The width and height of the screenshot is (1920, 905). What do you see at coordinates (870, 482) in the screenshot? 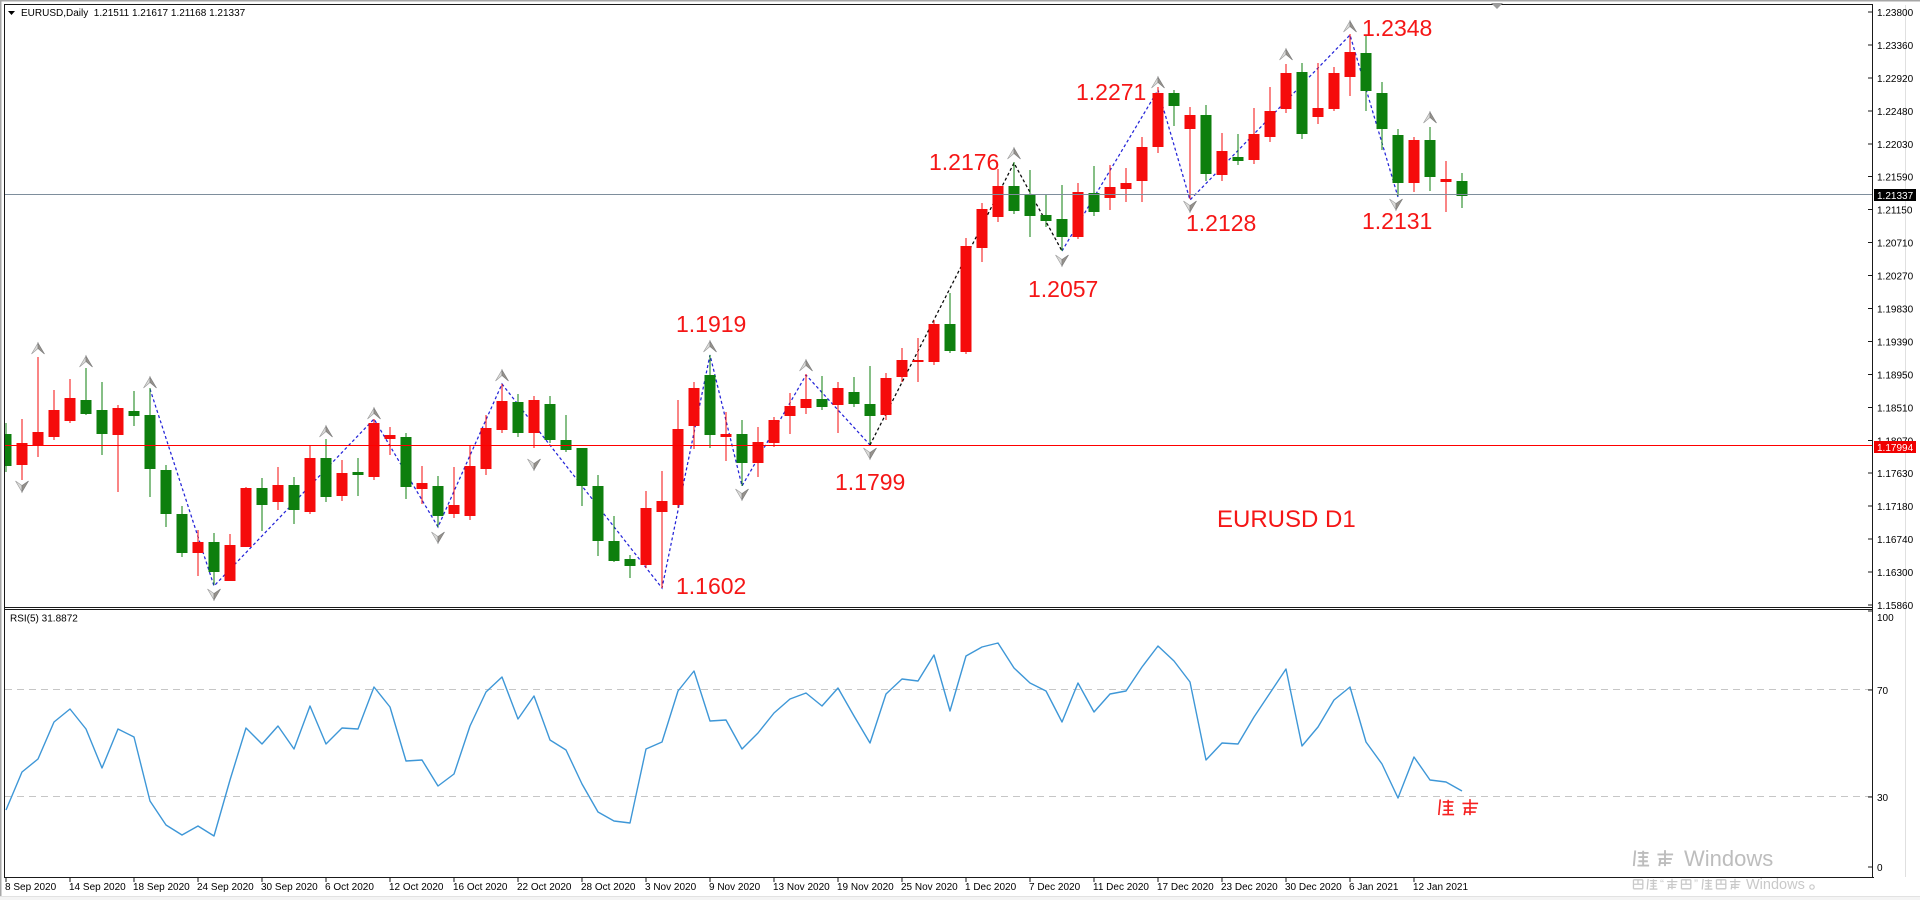
I see `svg-text: 1.1799` at bounding box center [870, 482].